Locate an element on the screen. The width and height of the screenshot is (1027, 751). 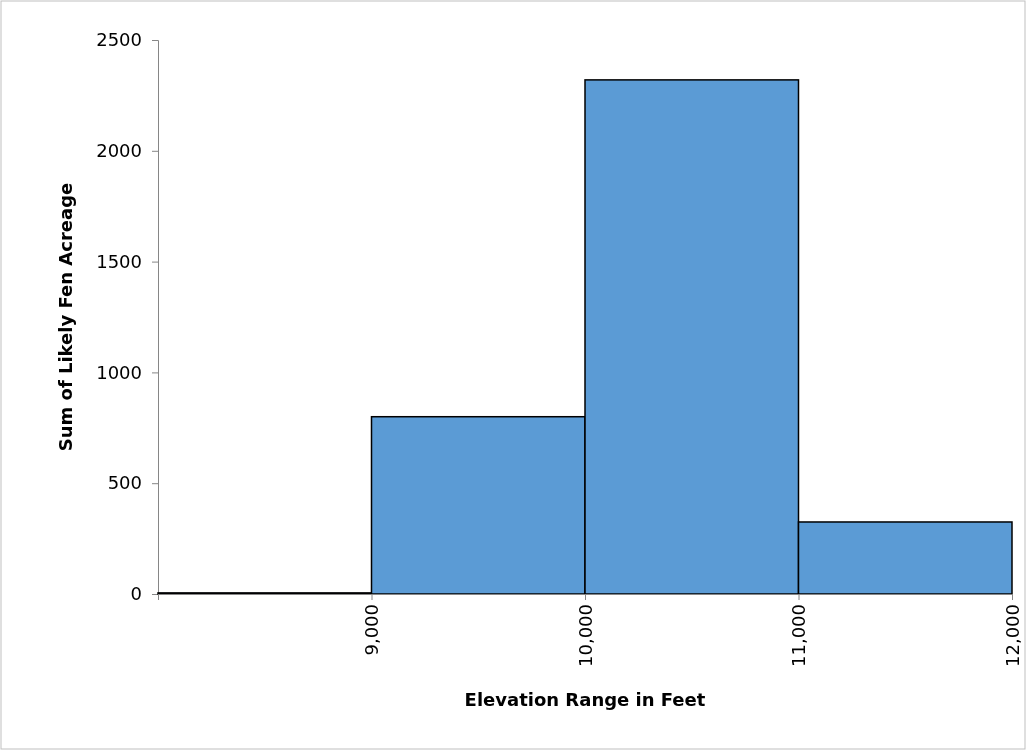
x-tick-label: 12,000 is located at coordinates (1012, 635).